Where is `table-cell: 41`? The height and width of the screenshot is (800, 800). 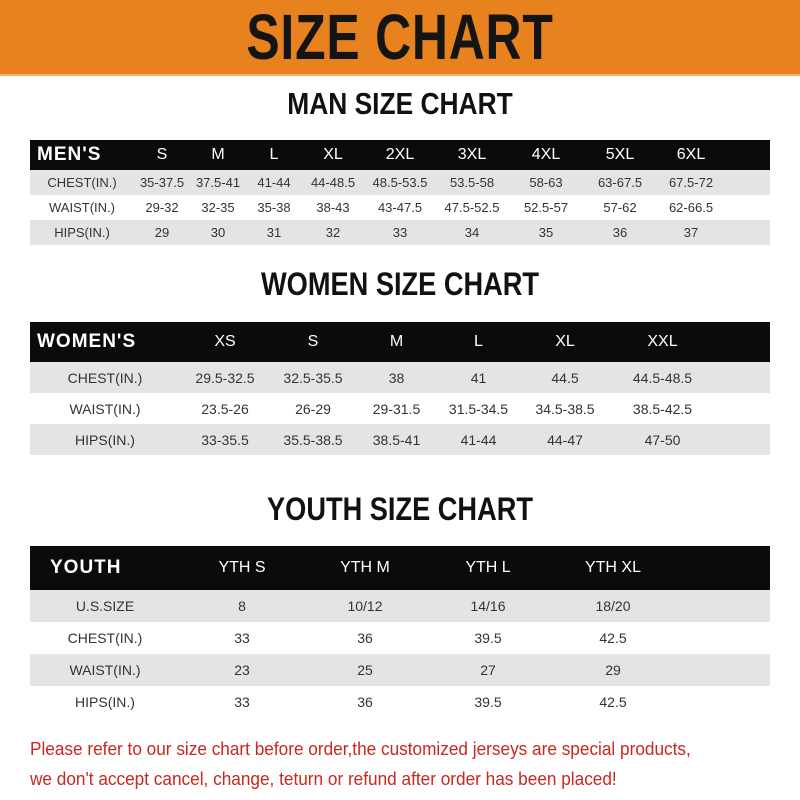 table-cell: 41 is located at coordinates (478, 377).